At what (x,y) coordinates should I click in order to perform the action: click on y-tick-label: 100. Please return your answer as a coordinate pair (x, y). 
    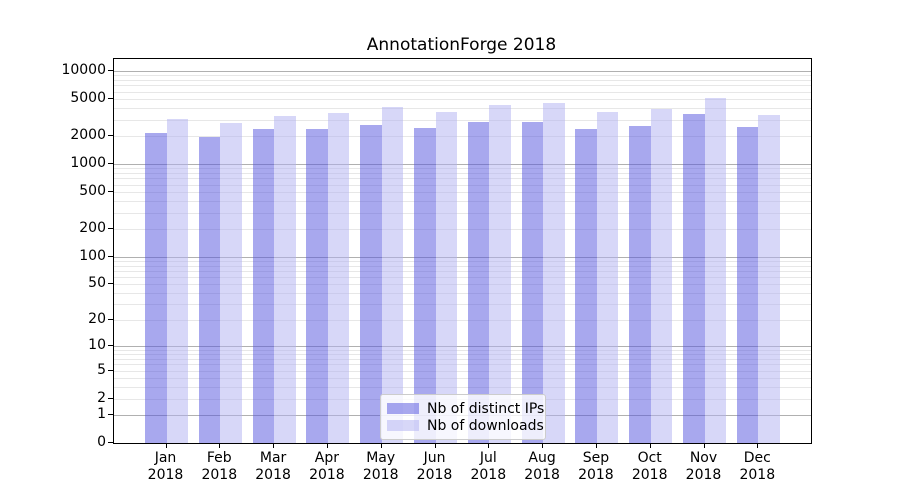
    Looking at the image, I should click on (92, 255).